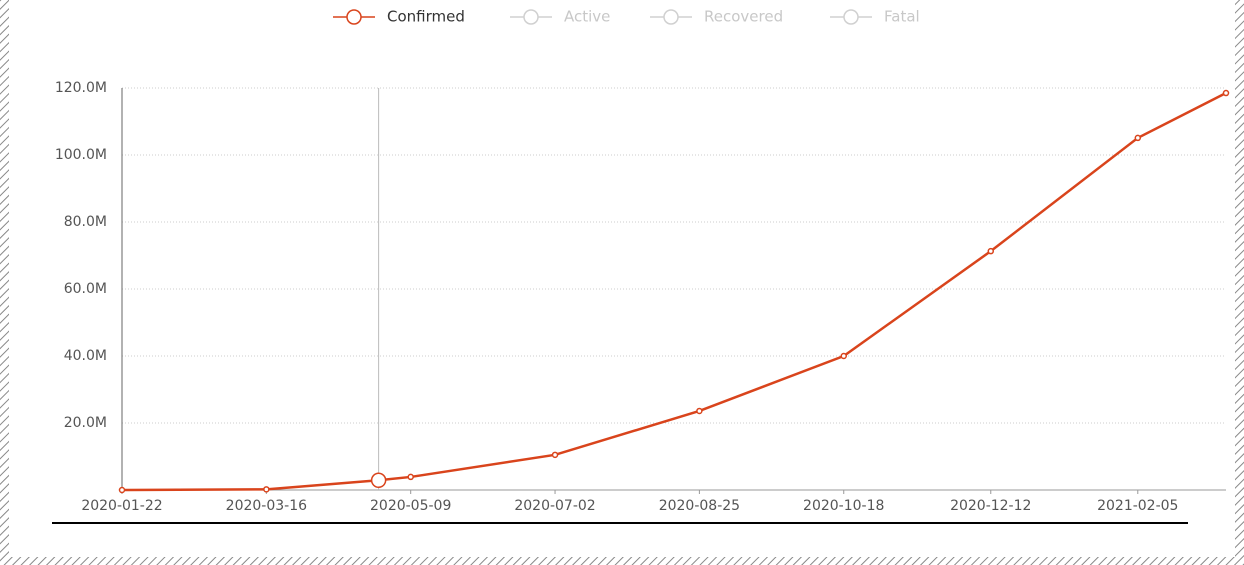 This screenshot has height=565, width=1244. What do you see at coordinates (378, 480) in the screenshot?
I see `hover-point` at bounding box center [378, 480].